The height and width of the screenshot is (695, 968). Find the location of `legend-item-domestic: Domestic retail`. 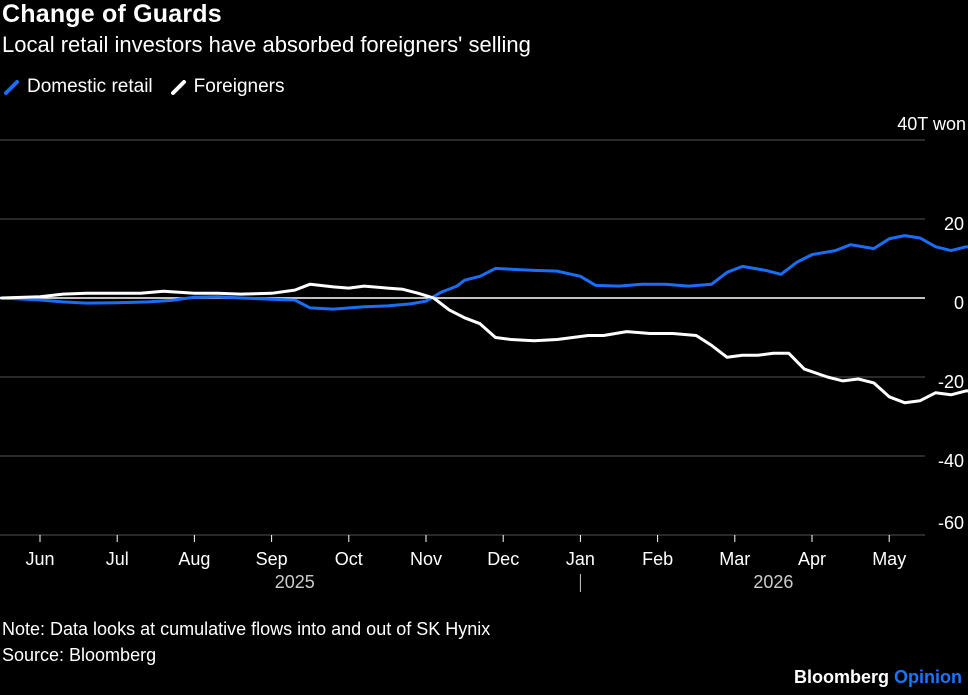

legend-item-domestic: Domestic retail is located at coordinates (78, 87).